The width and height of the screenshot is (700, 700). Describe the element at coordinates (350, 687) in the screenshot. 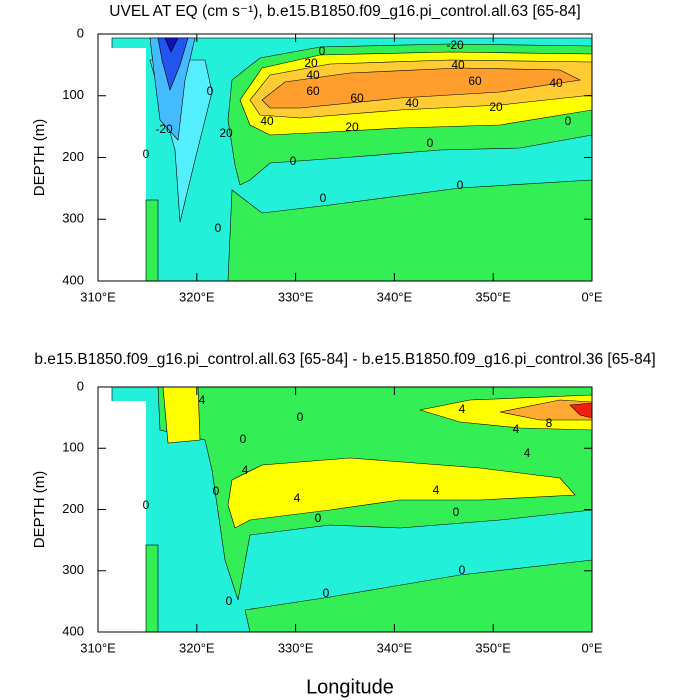

I see `x-axis-label: Longitude` at that location.